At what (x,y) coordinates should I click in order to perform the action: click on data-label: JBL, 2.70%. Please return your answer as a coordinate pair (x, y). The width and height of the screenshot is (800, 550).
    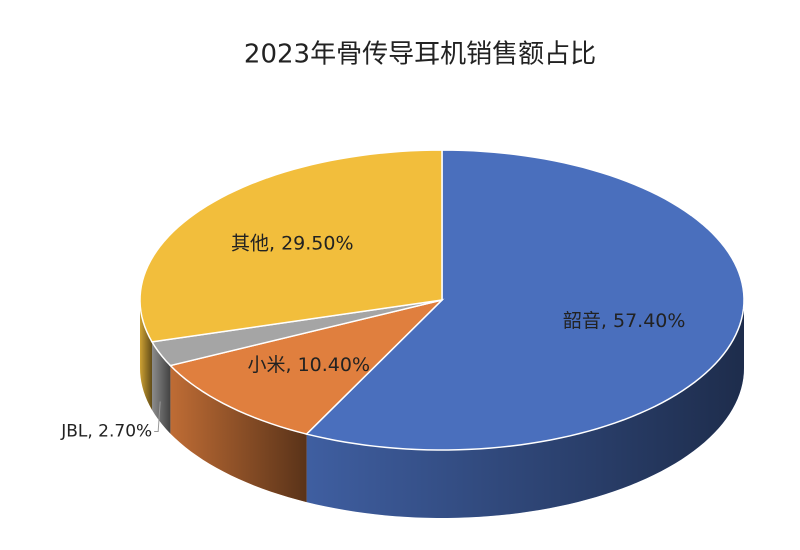
    Looking at the image, I should click on (106, 432).